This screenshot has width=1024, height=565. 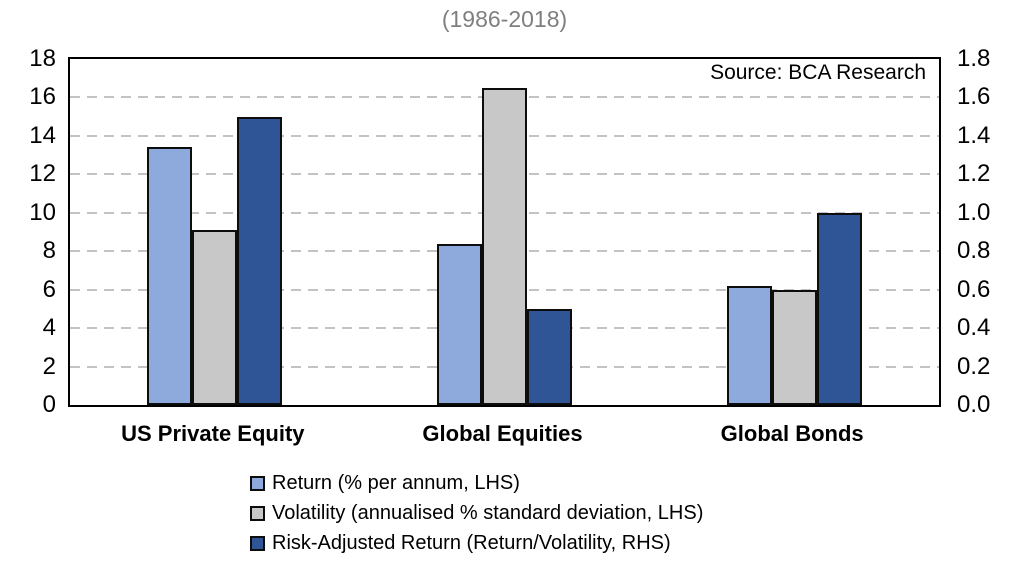 I want to click on right-axis-tick: 1.8, so click(x=974, y=58).